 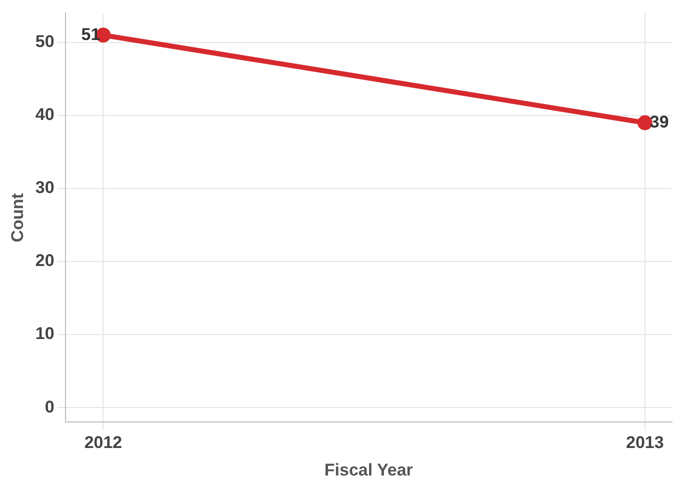 I want to click on y-tick-label: 20, so click(x=44, y=260).